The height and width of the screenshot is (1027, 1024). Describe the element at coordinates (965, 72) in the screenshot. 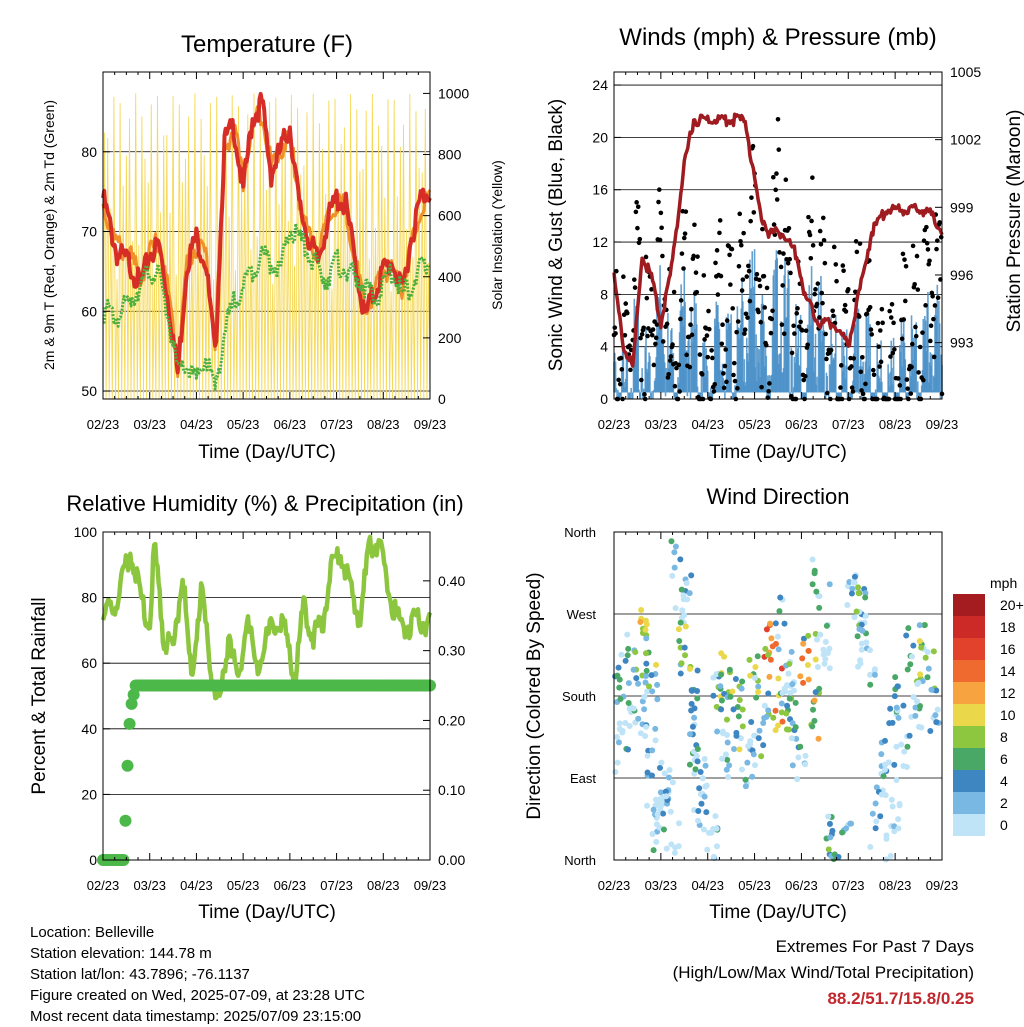

I see `y-tick-label: 1005` at that location.